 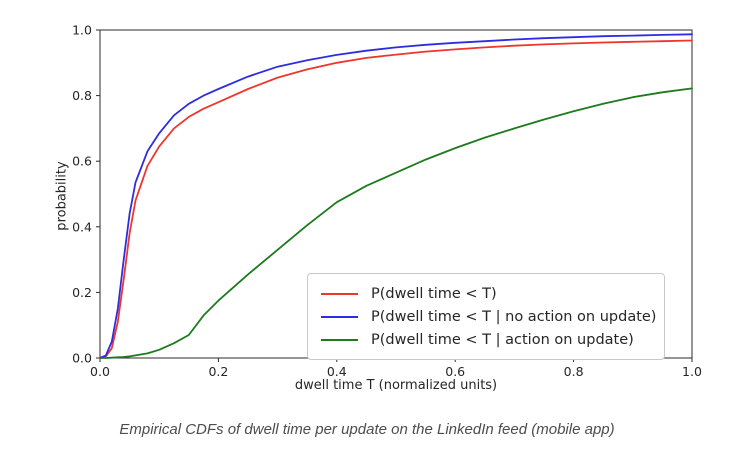 What do you see at coordinates (100, 371) in the screenshot?
I see `x-tick-label: 0.0` at bounding box center [100, 371].